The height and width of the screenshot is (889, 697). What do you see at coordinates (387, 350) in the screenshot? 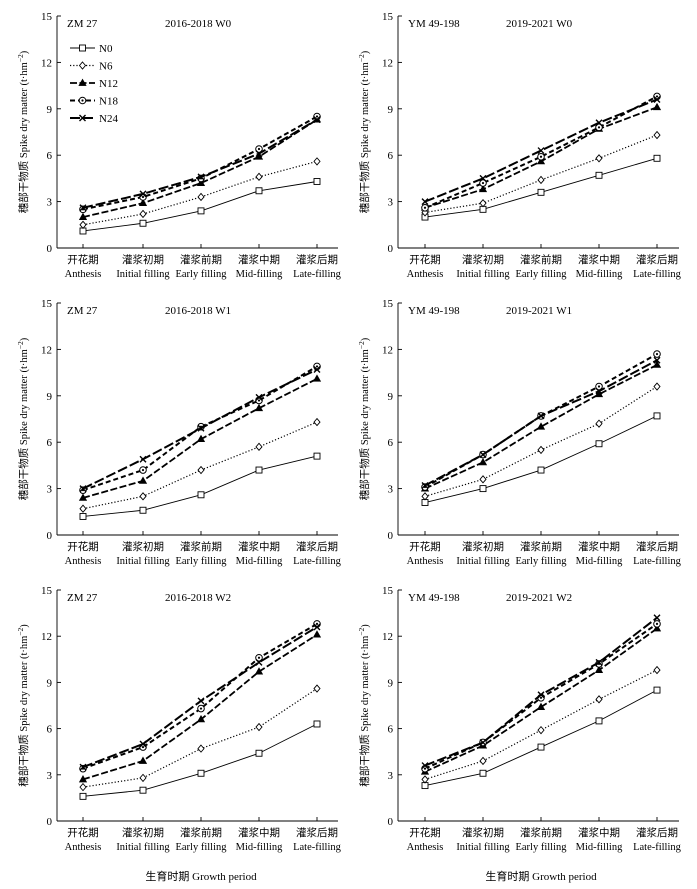
I see `y-tick-label: 12` at bounding box center [387, 350].